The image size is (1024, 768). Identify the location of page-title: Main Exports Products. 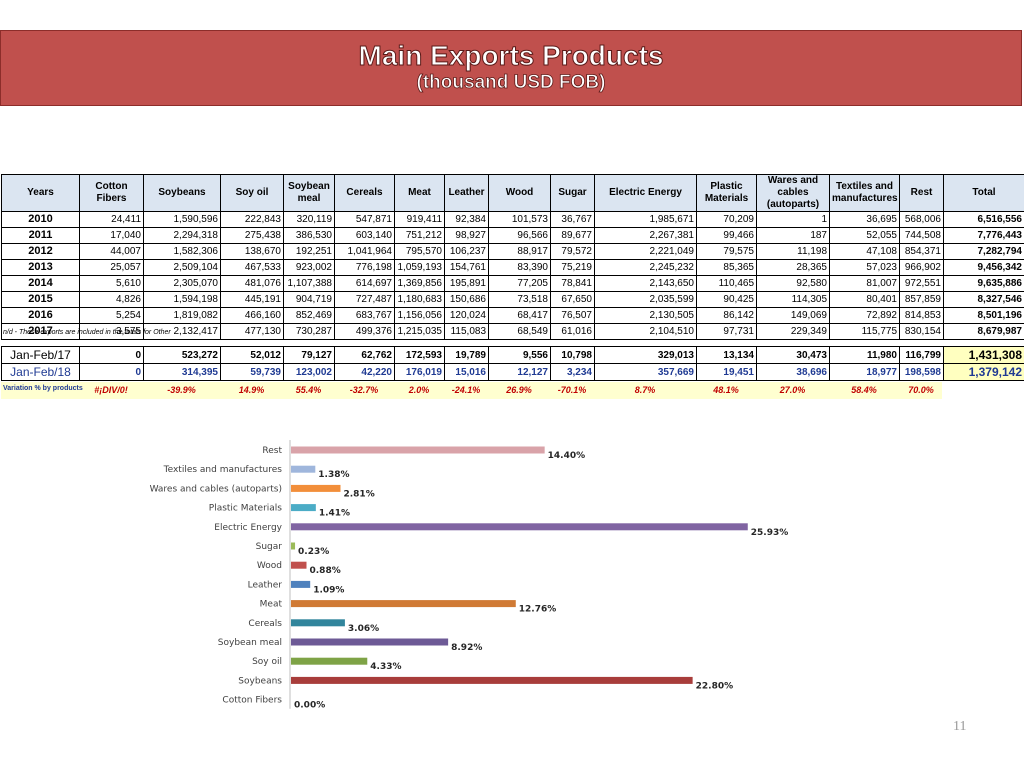
(511, 55).